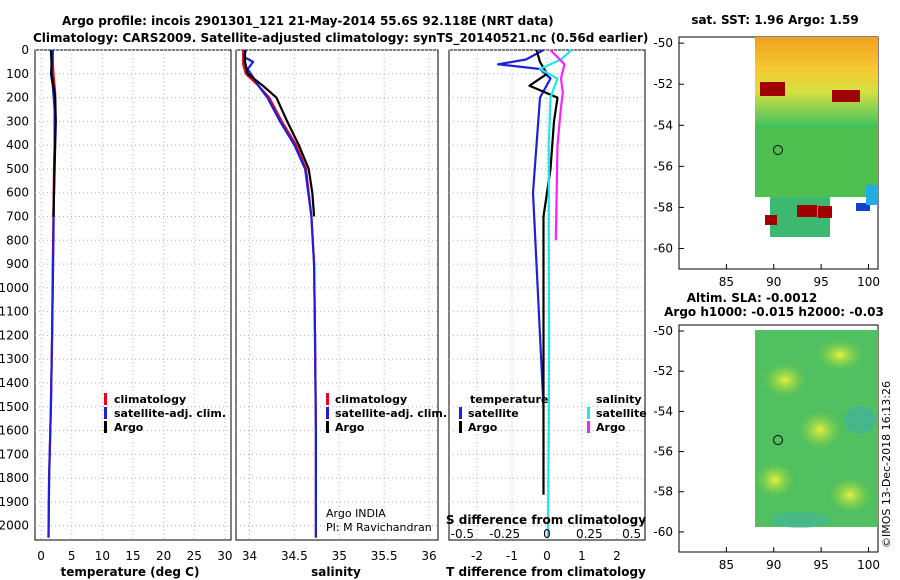 The height and width of the screenshot is (580, 900). Describe the element at coordinates (621, 413) in the screenshot. I see `legend-label-sal-satellite: satellite` at that location.